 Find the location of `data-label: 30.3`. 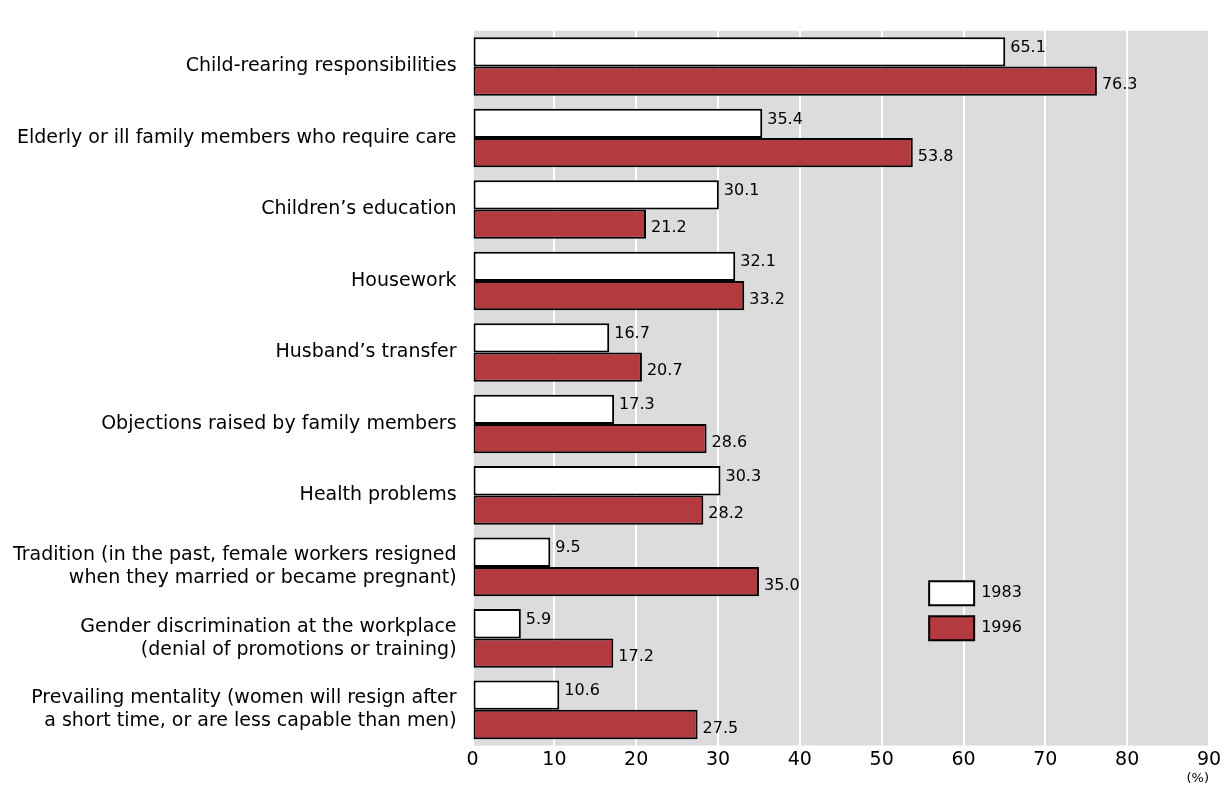

data-label: 30.3 is located at coordinates (743, 475).